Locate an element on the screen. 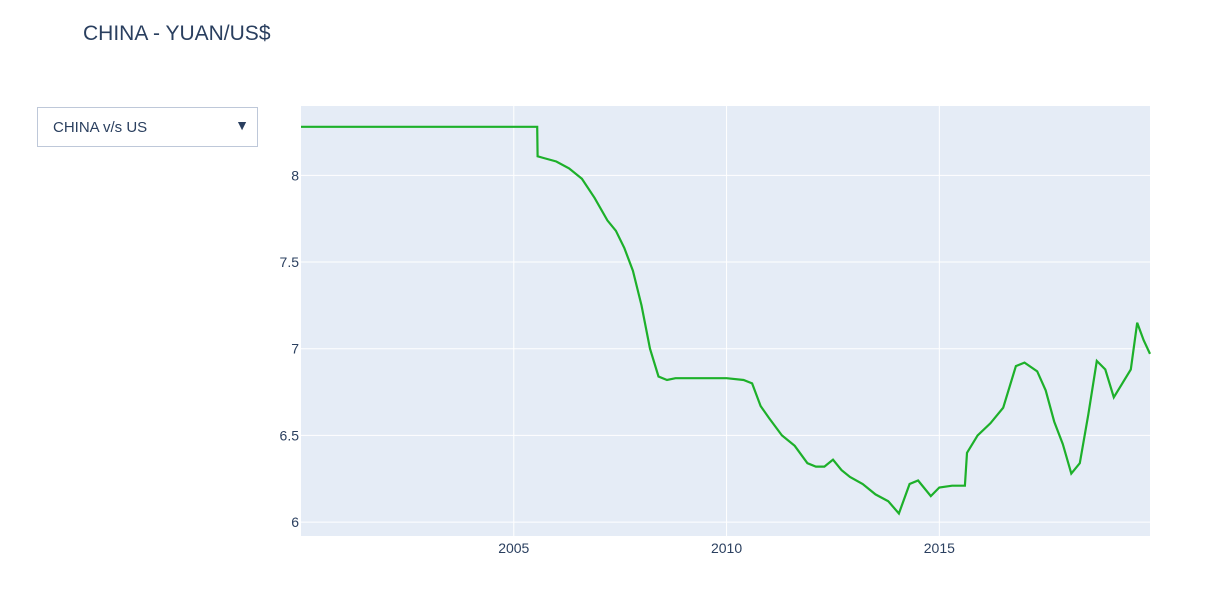  country-pair-dropdown: CHINA v/s US ▼ is located at coordinates (147, 127).